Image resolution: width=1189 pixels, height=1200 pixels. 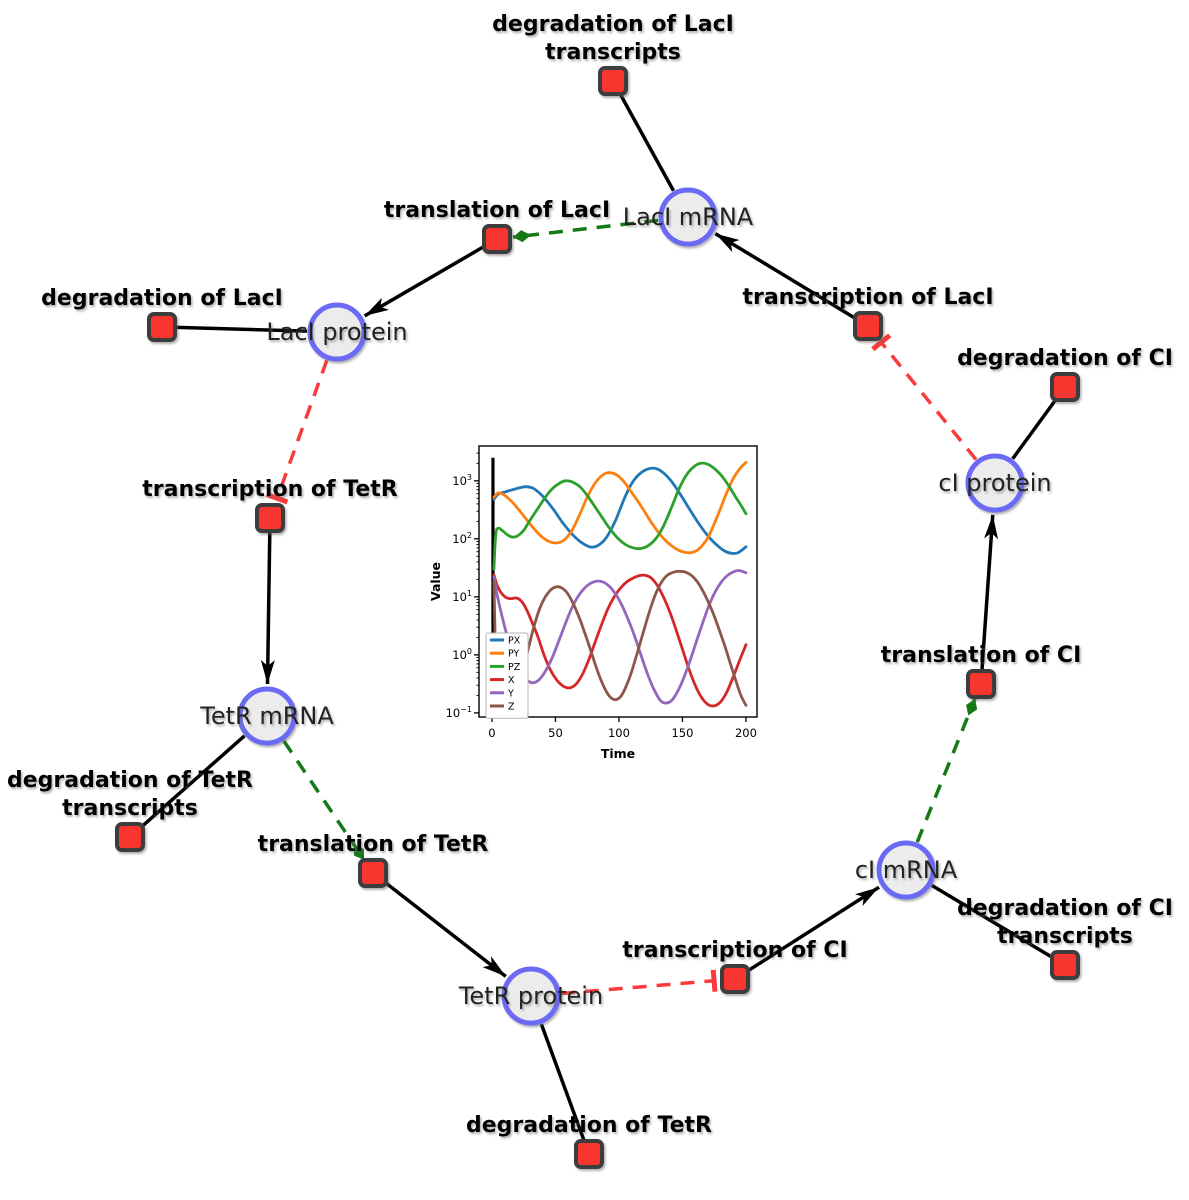 What do you see at coordinates (620, 640) in the screenshot?
I see `chart-series-x` at bounding box center [620, 640].